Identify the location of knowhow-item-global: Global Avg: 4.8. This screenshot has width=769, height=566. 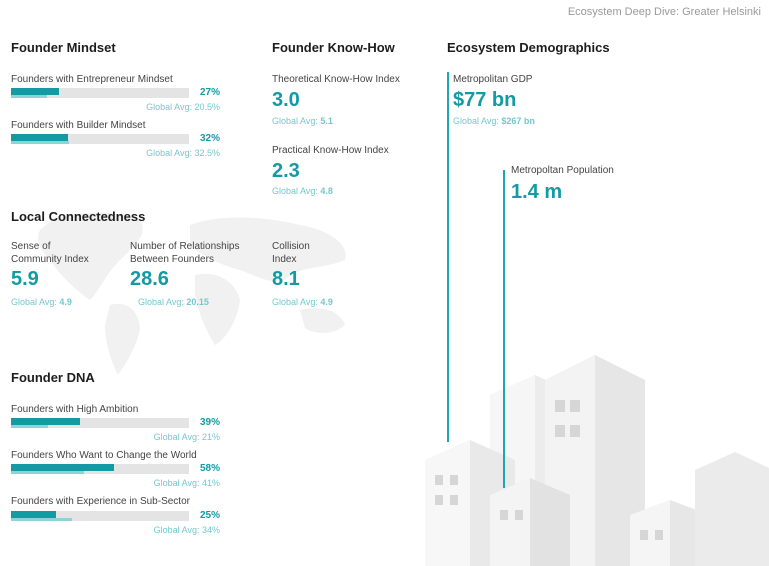
(302, 191).